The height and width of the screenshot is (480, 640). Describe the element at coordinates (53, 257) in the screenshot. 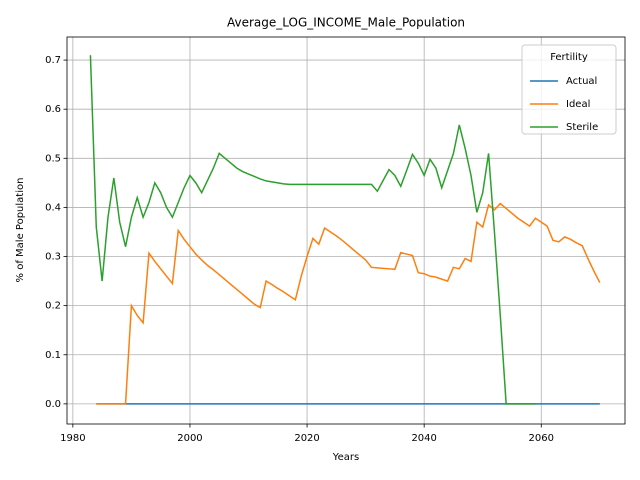

I see `y-tick-label: 0.3` at that location.